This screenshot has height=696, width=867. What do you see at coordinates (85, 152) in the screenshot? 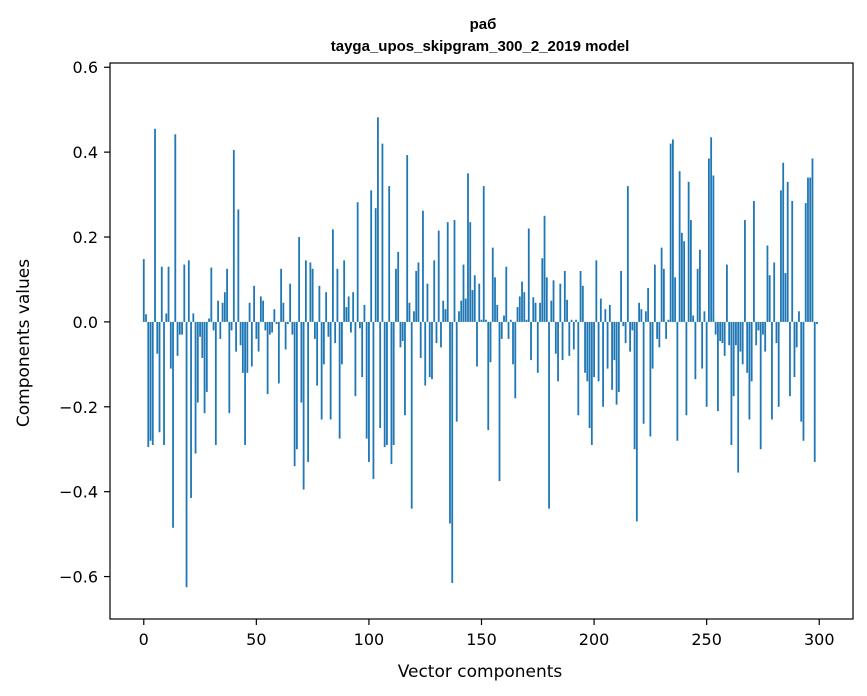
I see `y-tick-label: 0.4` at bounding box center [85, 152].